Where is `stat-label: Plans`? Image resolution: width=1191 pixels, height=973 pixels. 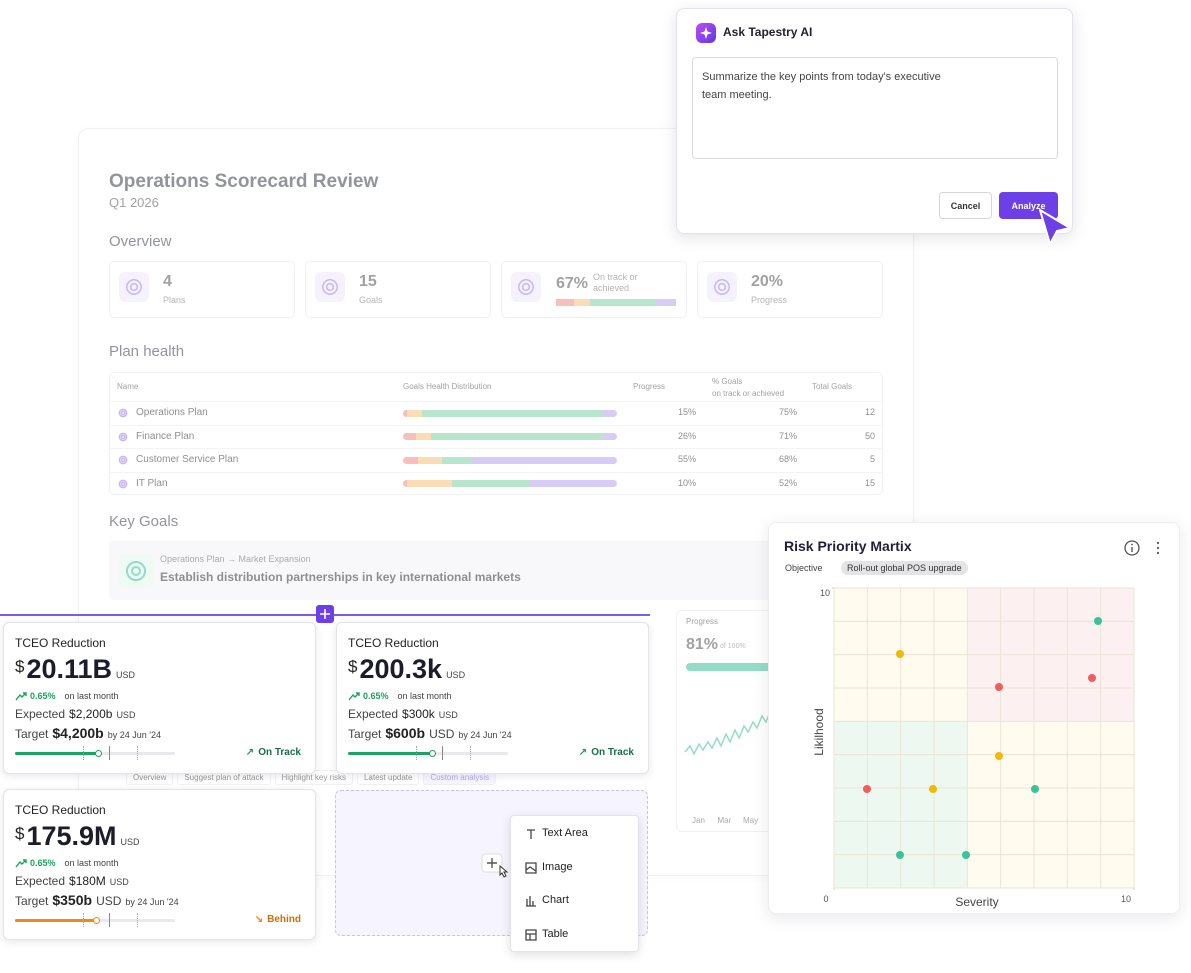
stat-label: Plans is located at coordinates (174, 300).